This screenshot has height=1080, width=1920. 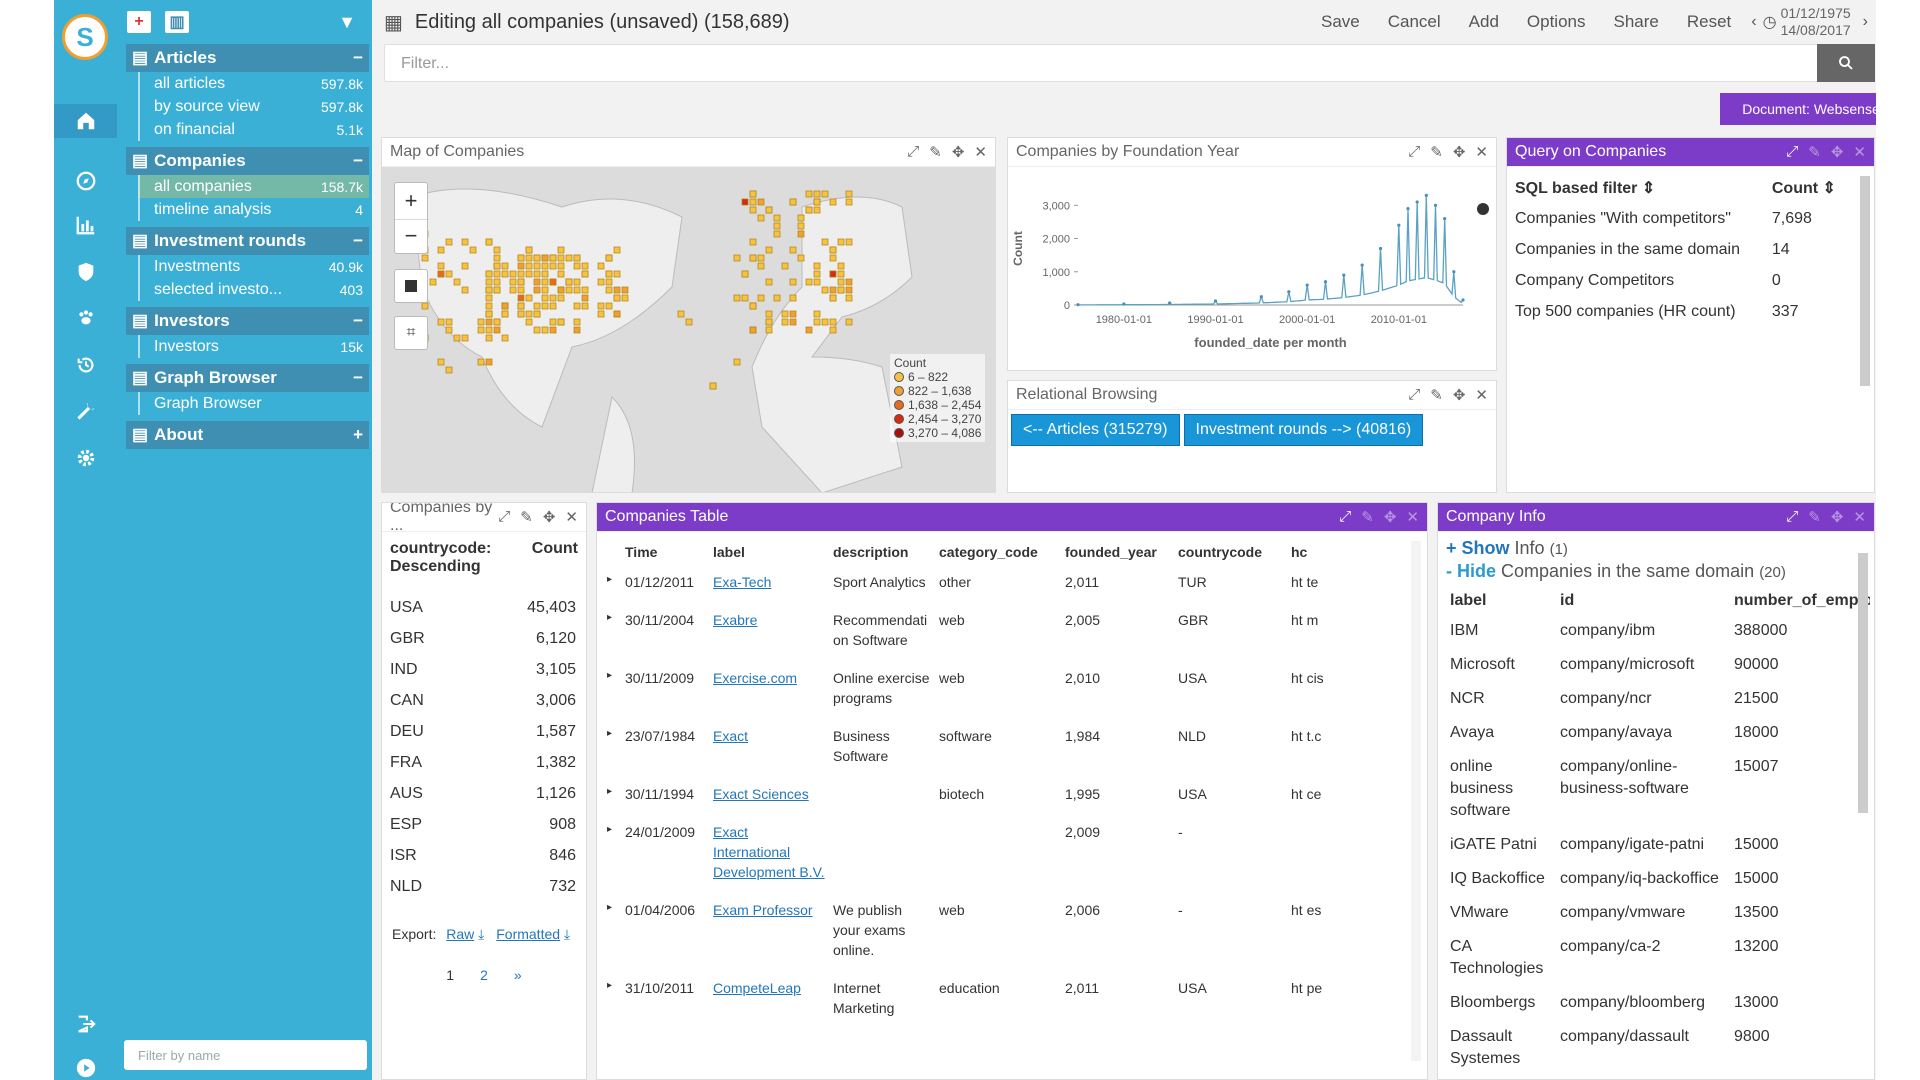 I want to click on action-add-button: Add, so click(x=1483, y=21).